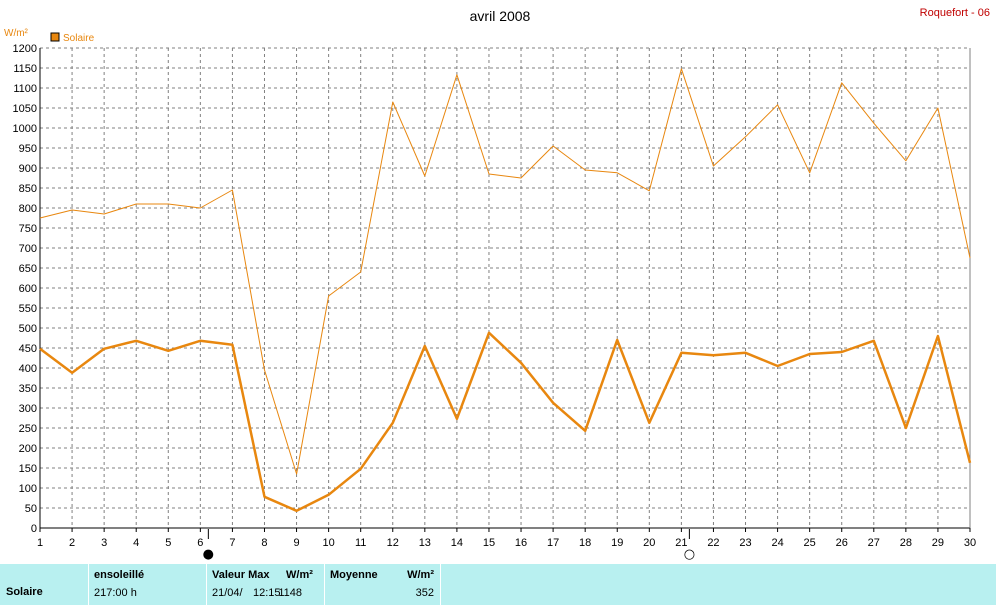 Image resolution: width=996 pixels, height=605 pixels. Describe the element at coordinates (777, 543) in the screenshot. I see `x-tick-label: 24` at that location.